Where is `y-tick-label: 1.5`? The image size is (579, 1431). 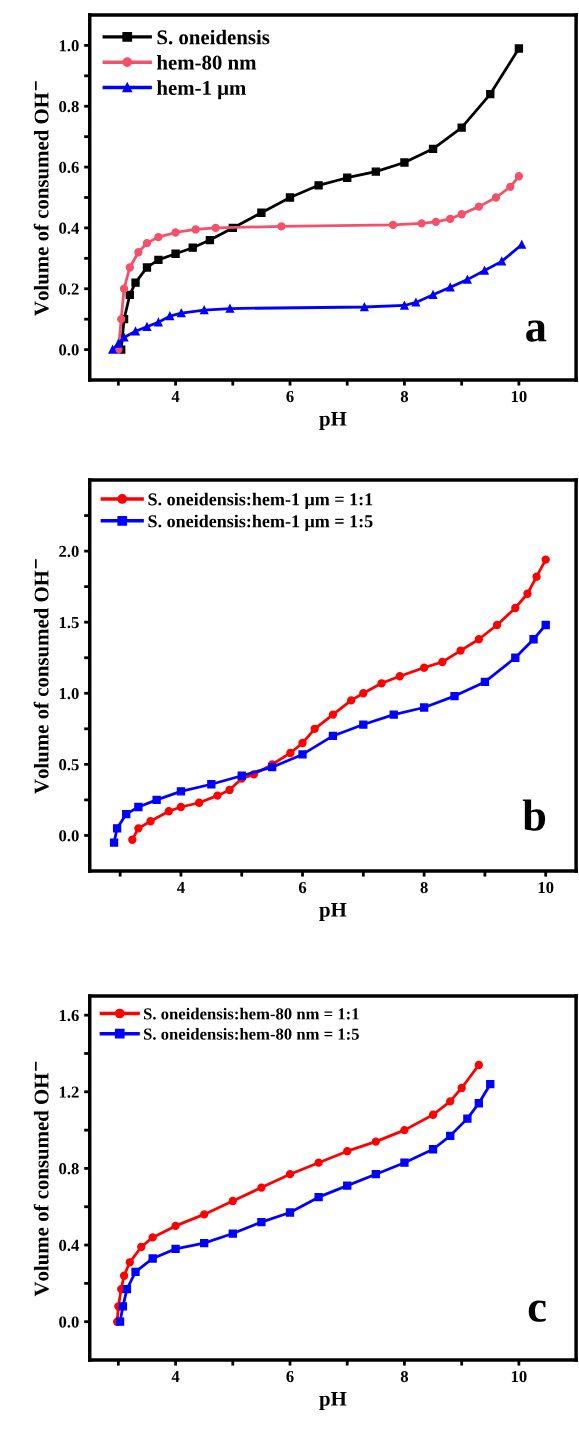 y-tick-label: 1.5 is located at coordinates (69, 622).